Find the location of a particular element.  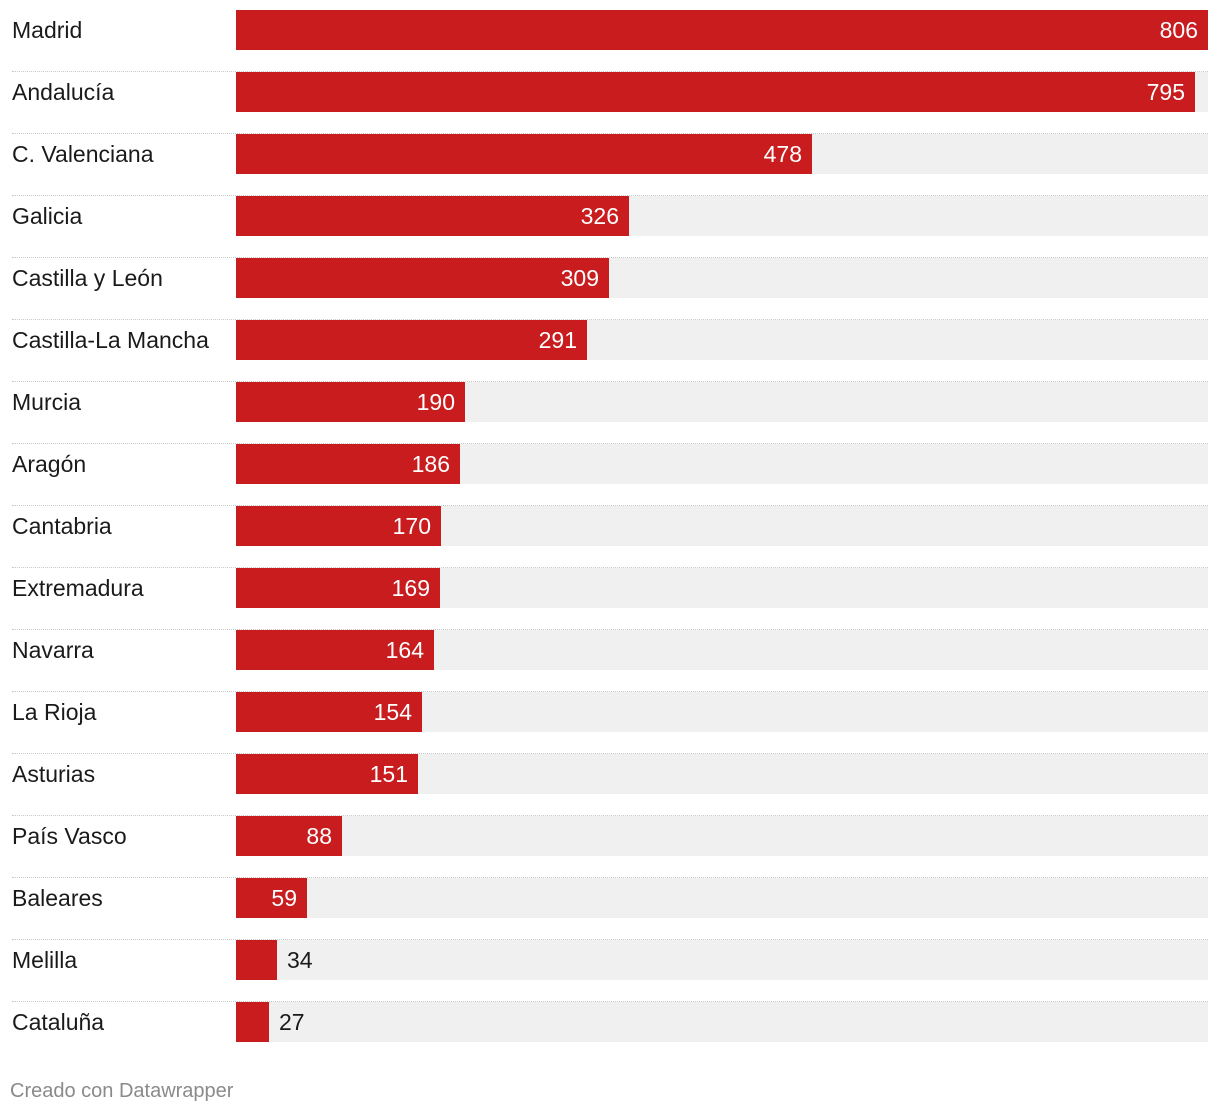

category-label: Aragón is located at coordinates (49, 464).